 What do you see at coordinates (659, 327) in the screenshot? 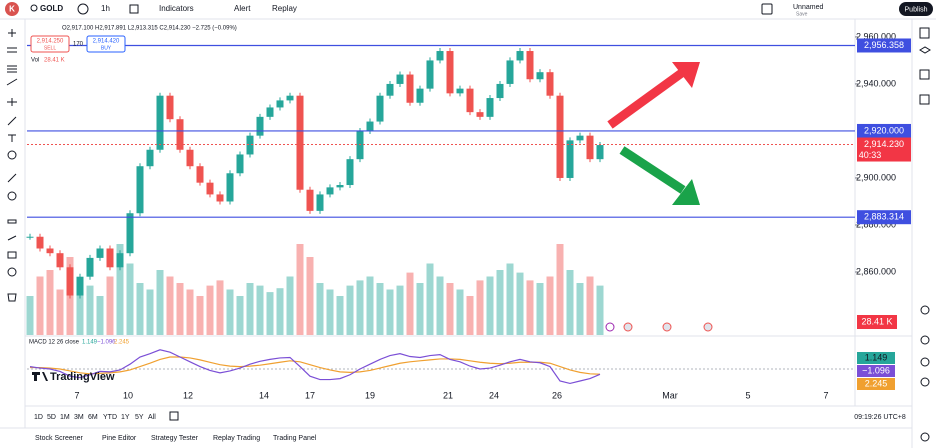
I see `event-icons` at bounding box center [659, 327].